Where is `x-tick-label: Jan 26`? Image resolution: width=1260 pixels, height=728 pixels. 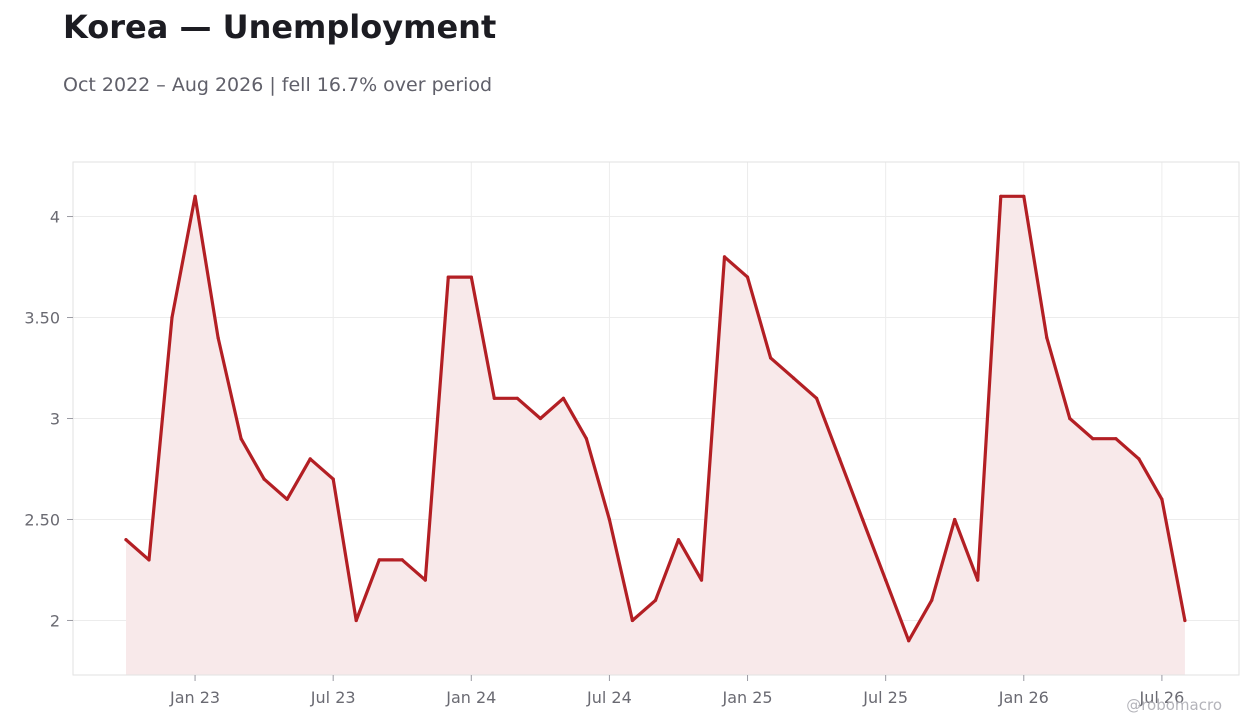
x-tick-label: Jan 26 is located at coordinates (1023, 697).